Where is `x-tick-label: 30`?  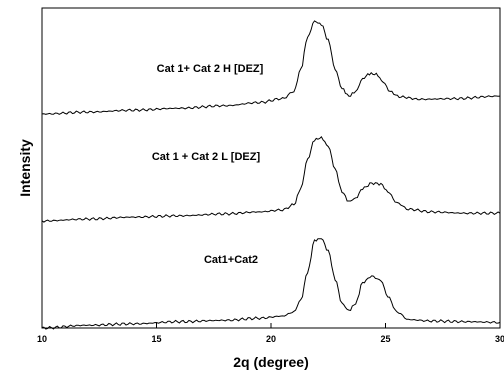
x-tick-label: 30 is located at coordinates (499, 339).